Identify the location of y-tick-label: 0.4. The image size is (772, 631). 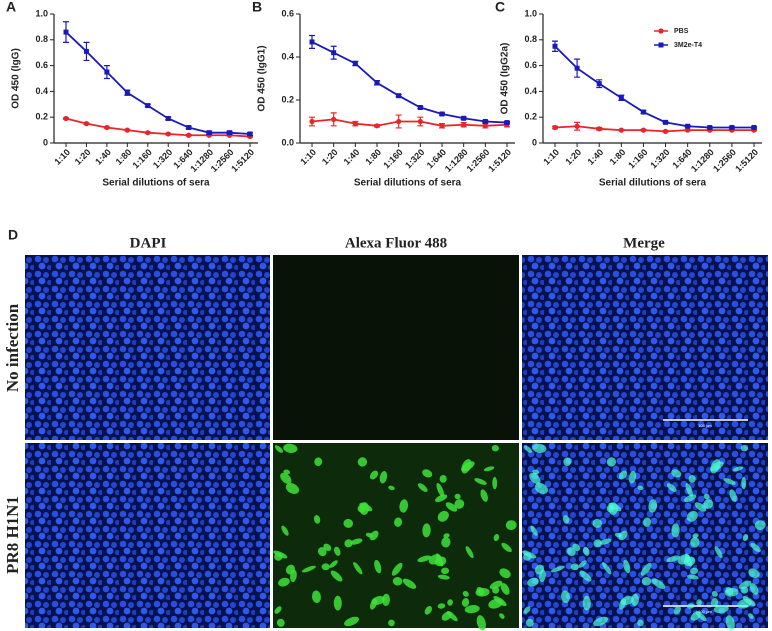
(41, 91).